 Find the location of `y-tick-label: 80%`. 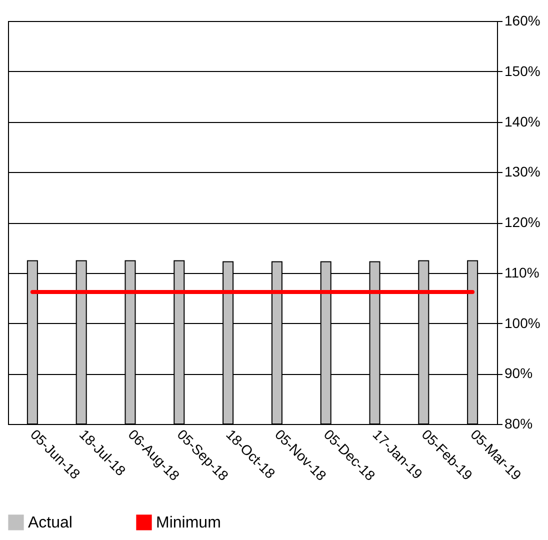

y-tick-label: 80% is located at coordinates (518, 424).